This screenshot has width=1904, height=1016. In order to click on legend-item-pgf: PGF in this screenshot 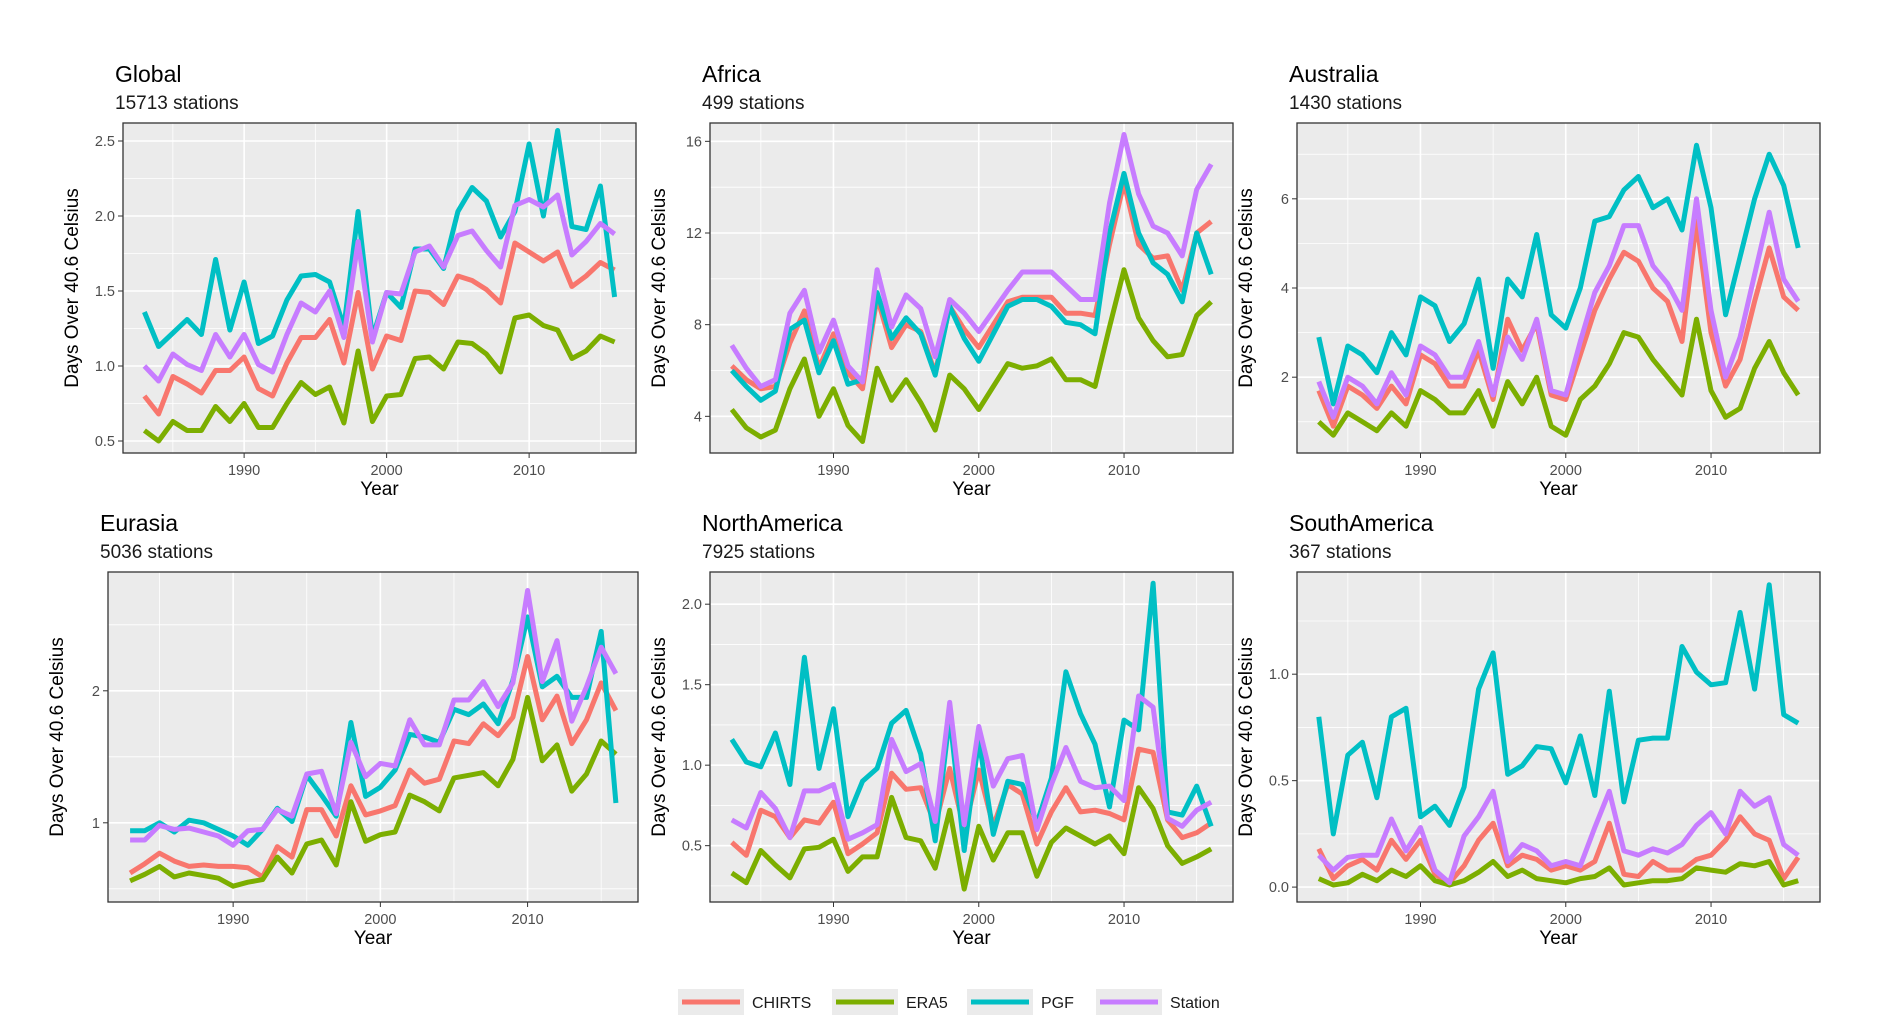, I will do `click(1020, 1002)`.